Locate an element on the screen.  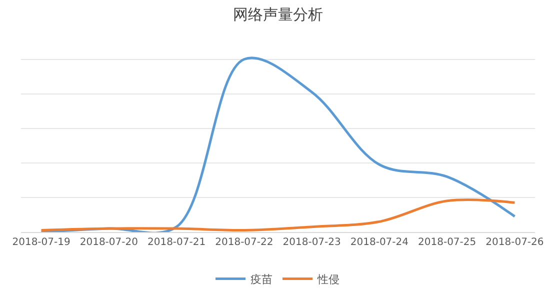
x-tick-label: 2018-07-23 is located at coordinates (311, 242).